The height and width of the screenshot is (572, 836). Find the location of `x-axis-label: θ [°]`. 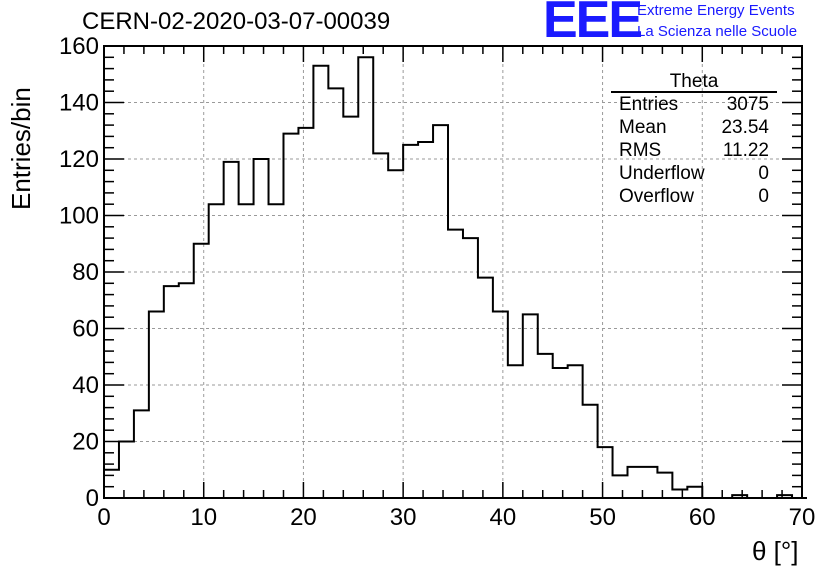

x-axis-label: θ [°] is located at coordinates (775, 551).